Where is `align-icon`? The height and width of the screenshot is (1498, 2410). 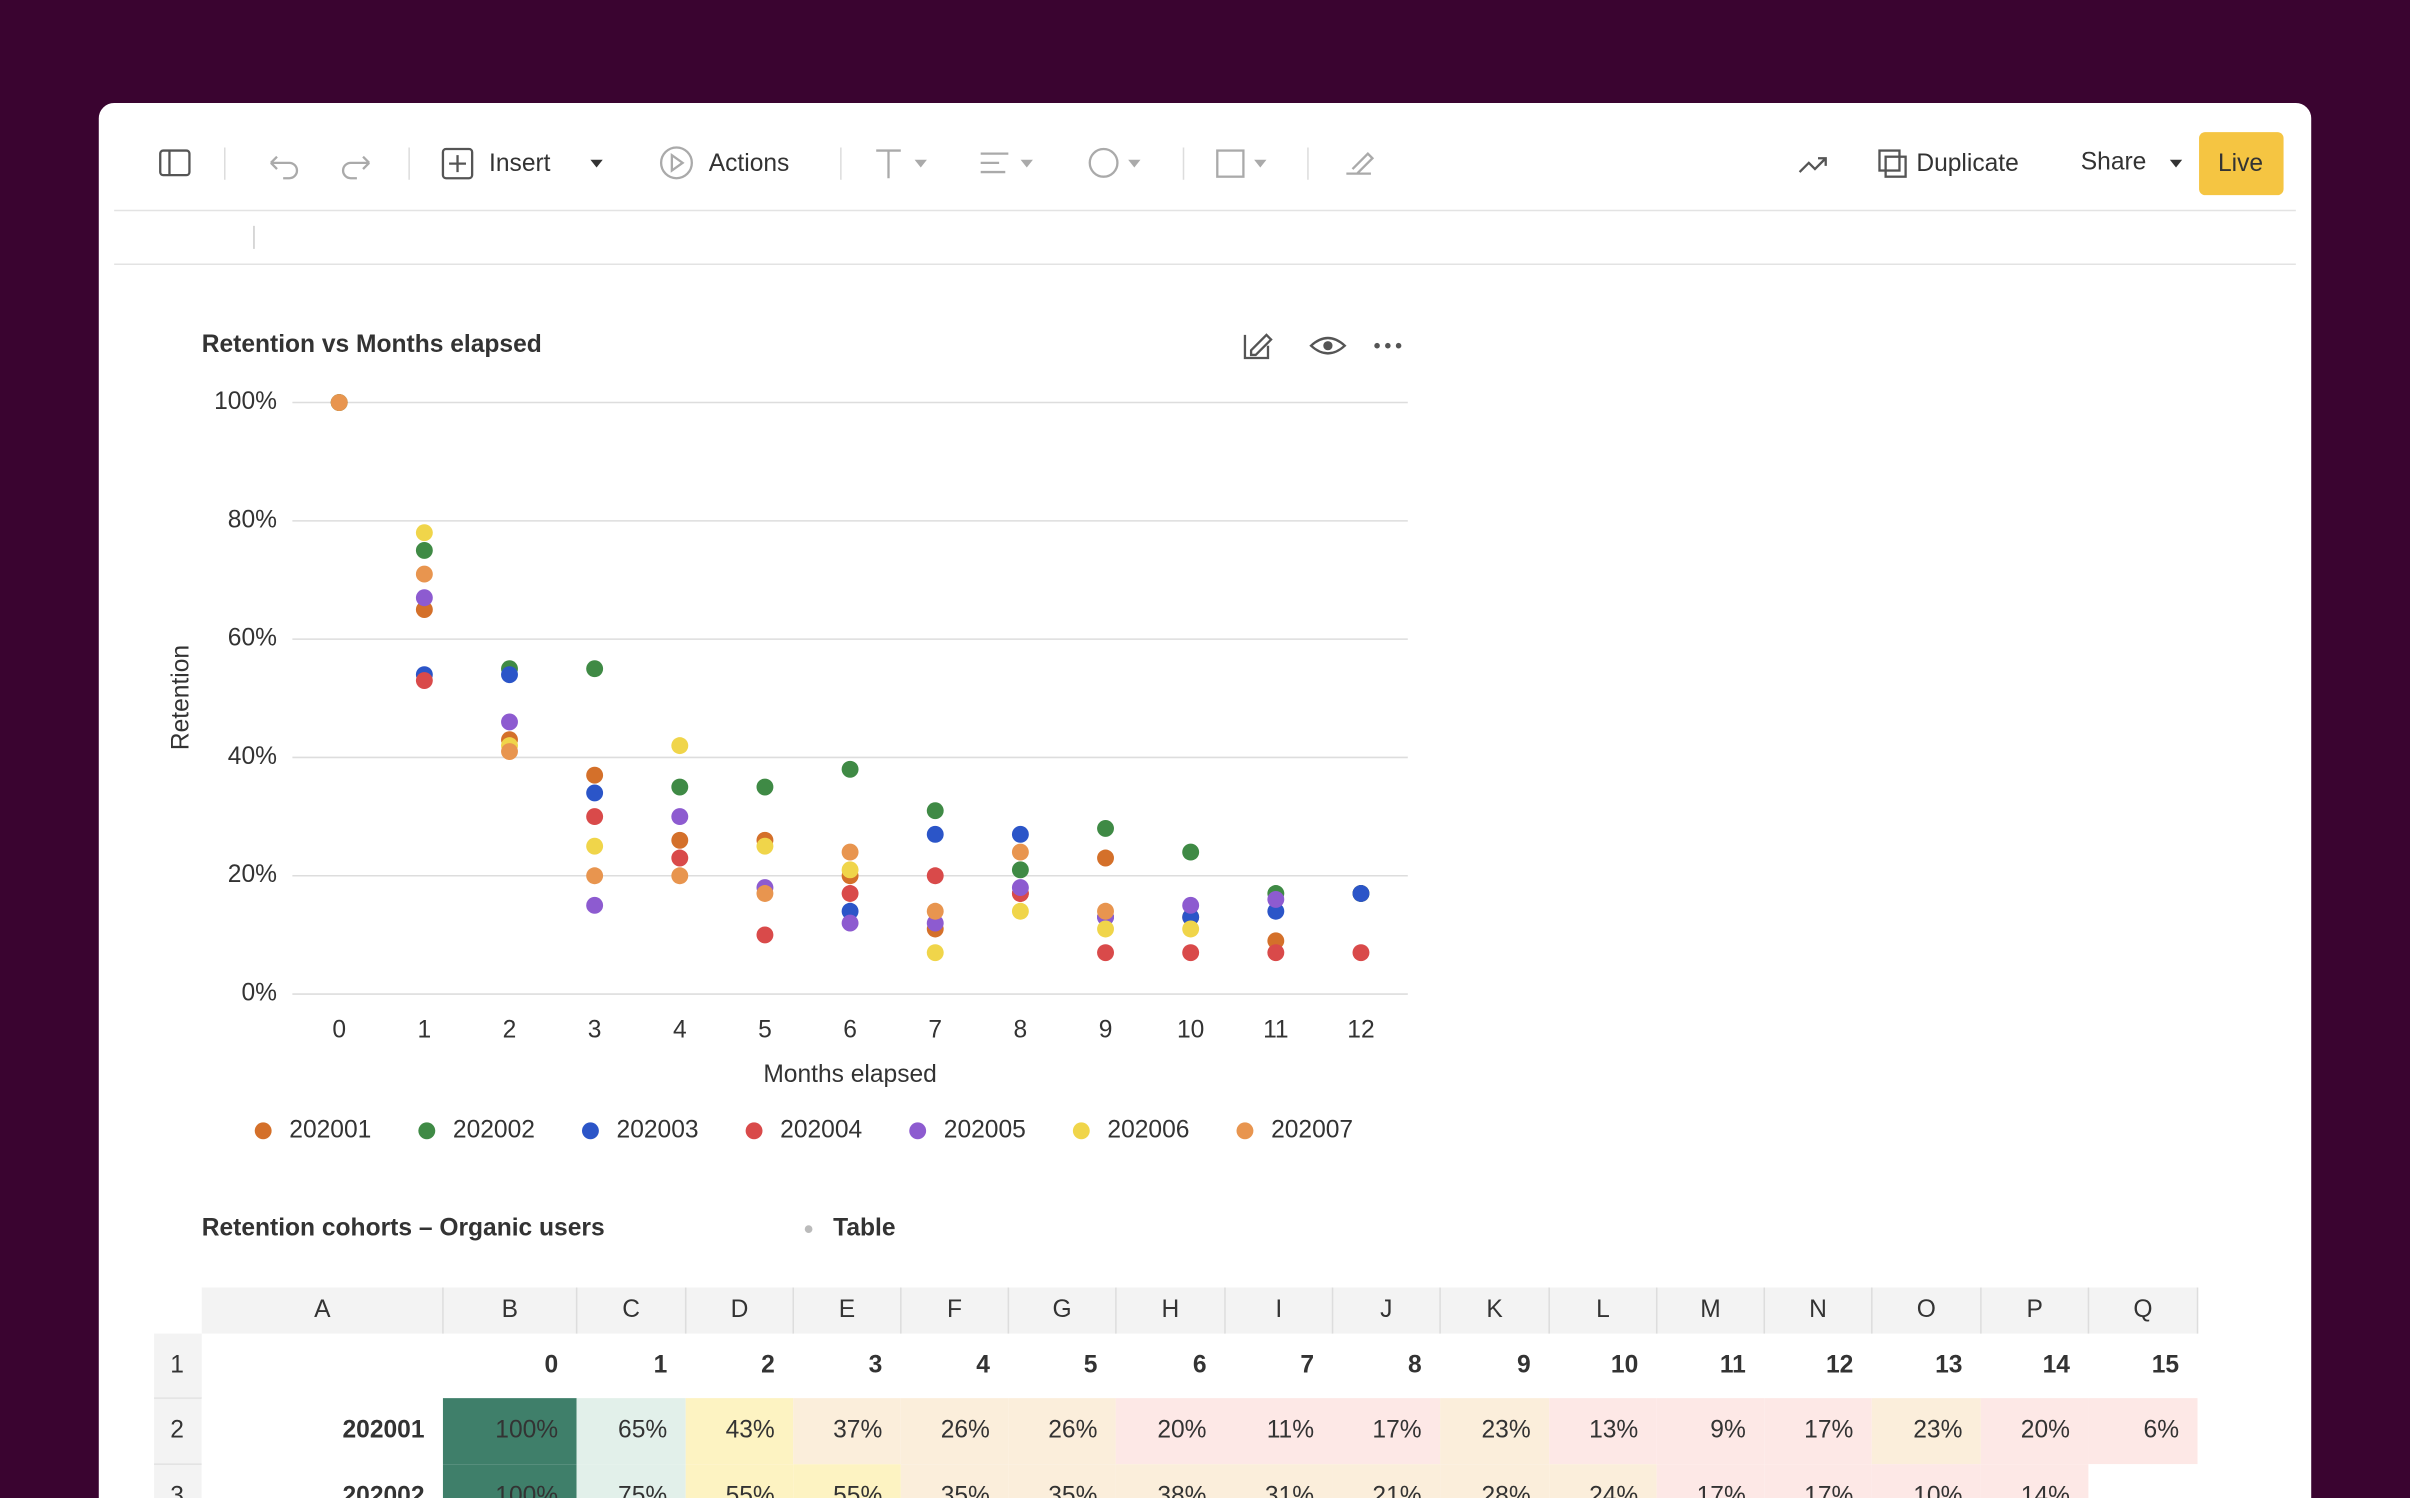 align-icon is located at coordinates (994, 163).